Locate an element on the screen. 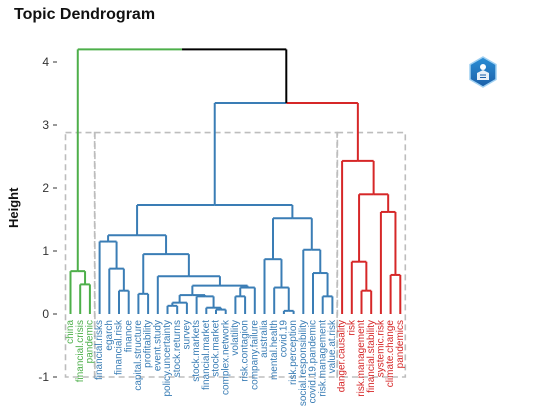 The height and width of the screenshot is (408, 541). leaf-label: social.responsibility is located at coordinates (303, 363).